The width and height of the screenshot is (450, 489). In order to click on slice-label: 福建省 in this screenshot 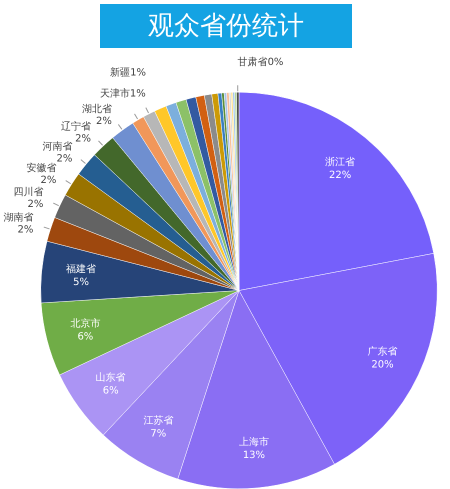, I will do `click(81, 269)`.